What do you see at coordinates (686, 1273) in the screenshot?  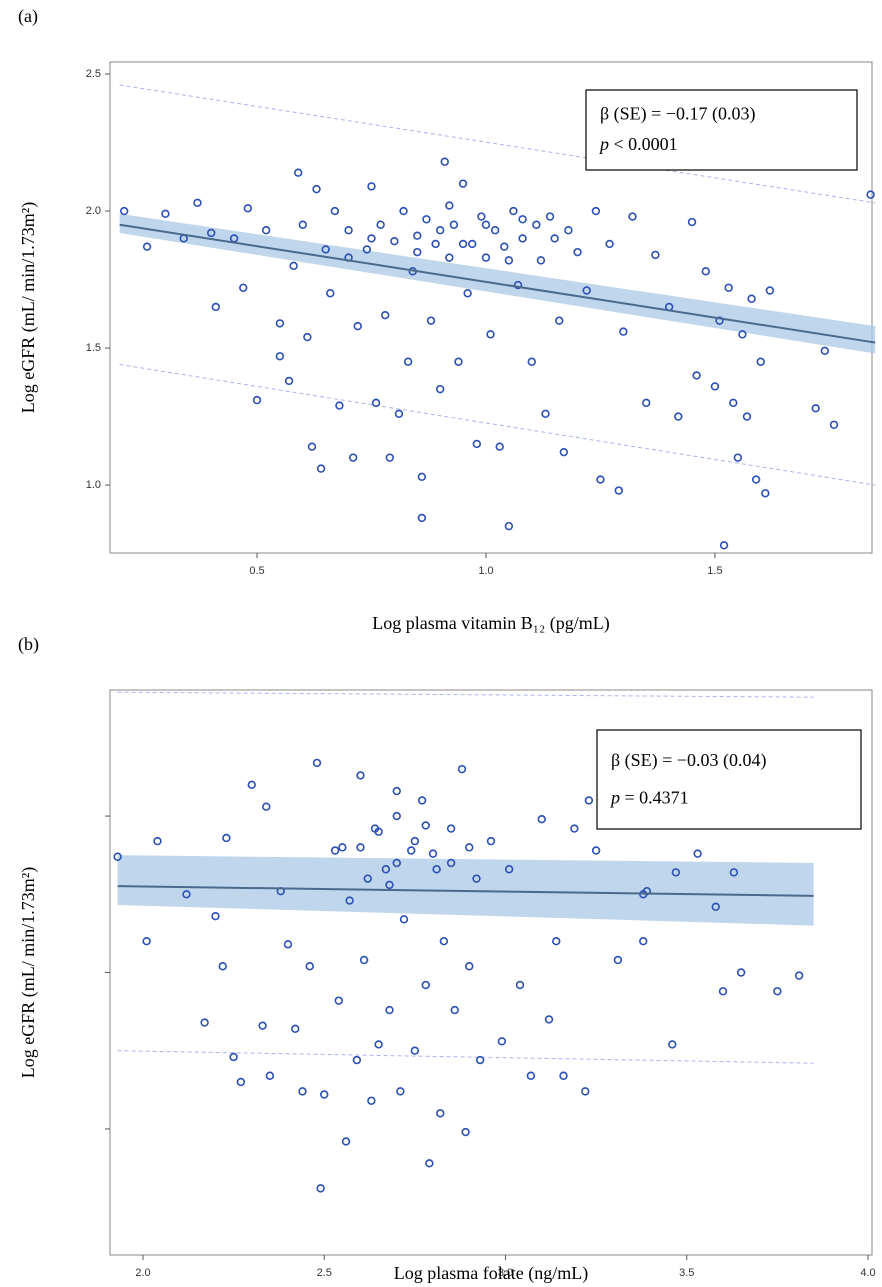 I see `x-tick-label: 3.5` at bounding box center [686, 1273].